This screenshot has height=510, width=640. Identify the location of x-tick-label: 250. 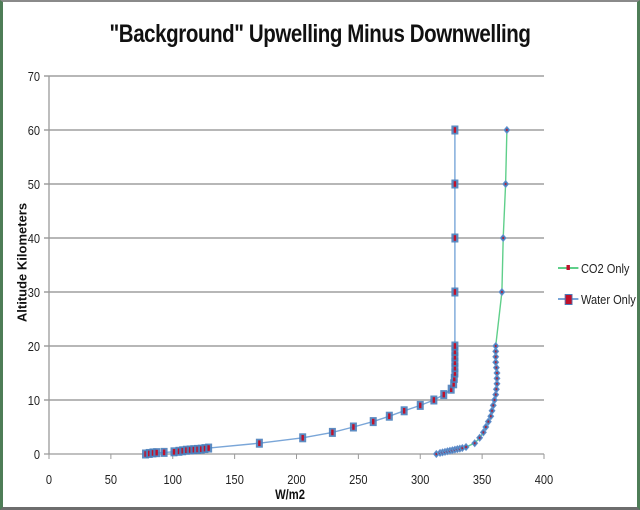
(358, 479).